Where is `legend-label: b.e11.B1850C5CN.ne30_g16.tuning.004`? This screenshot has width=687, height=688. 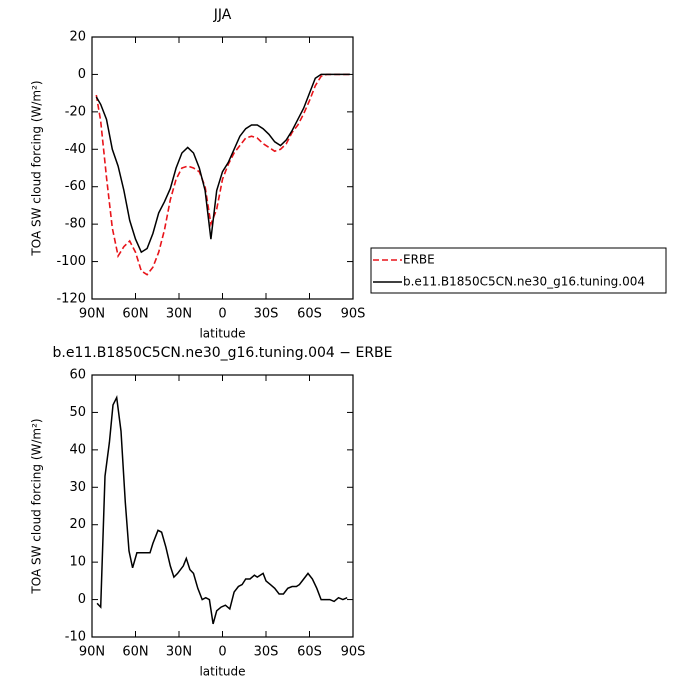 legend-label: b.e11.B1850C5CN.ne30_g16.tuning.004 is located at coordinates (524, 282).